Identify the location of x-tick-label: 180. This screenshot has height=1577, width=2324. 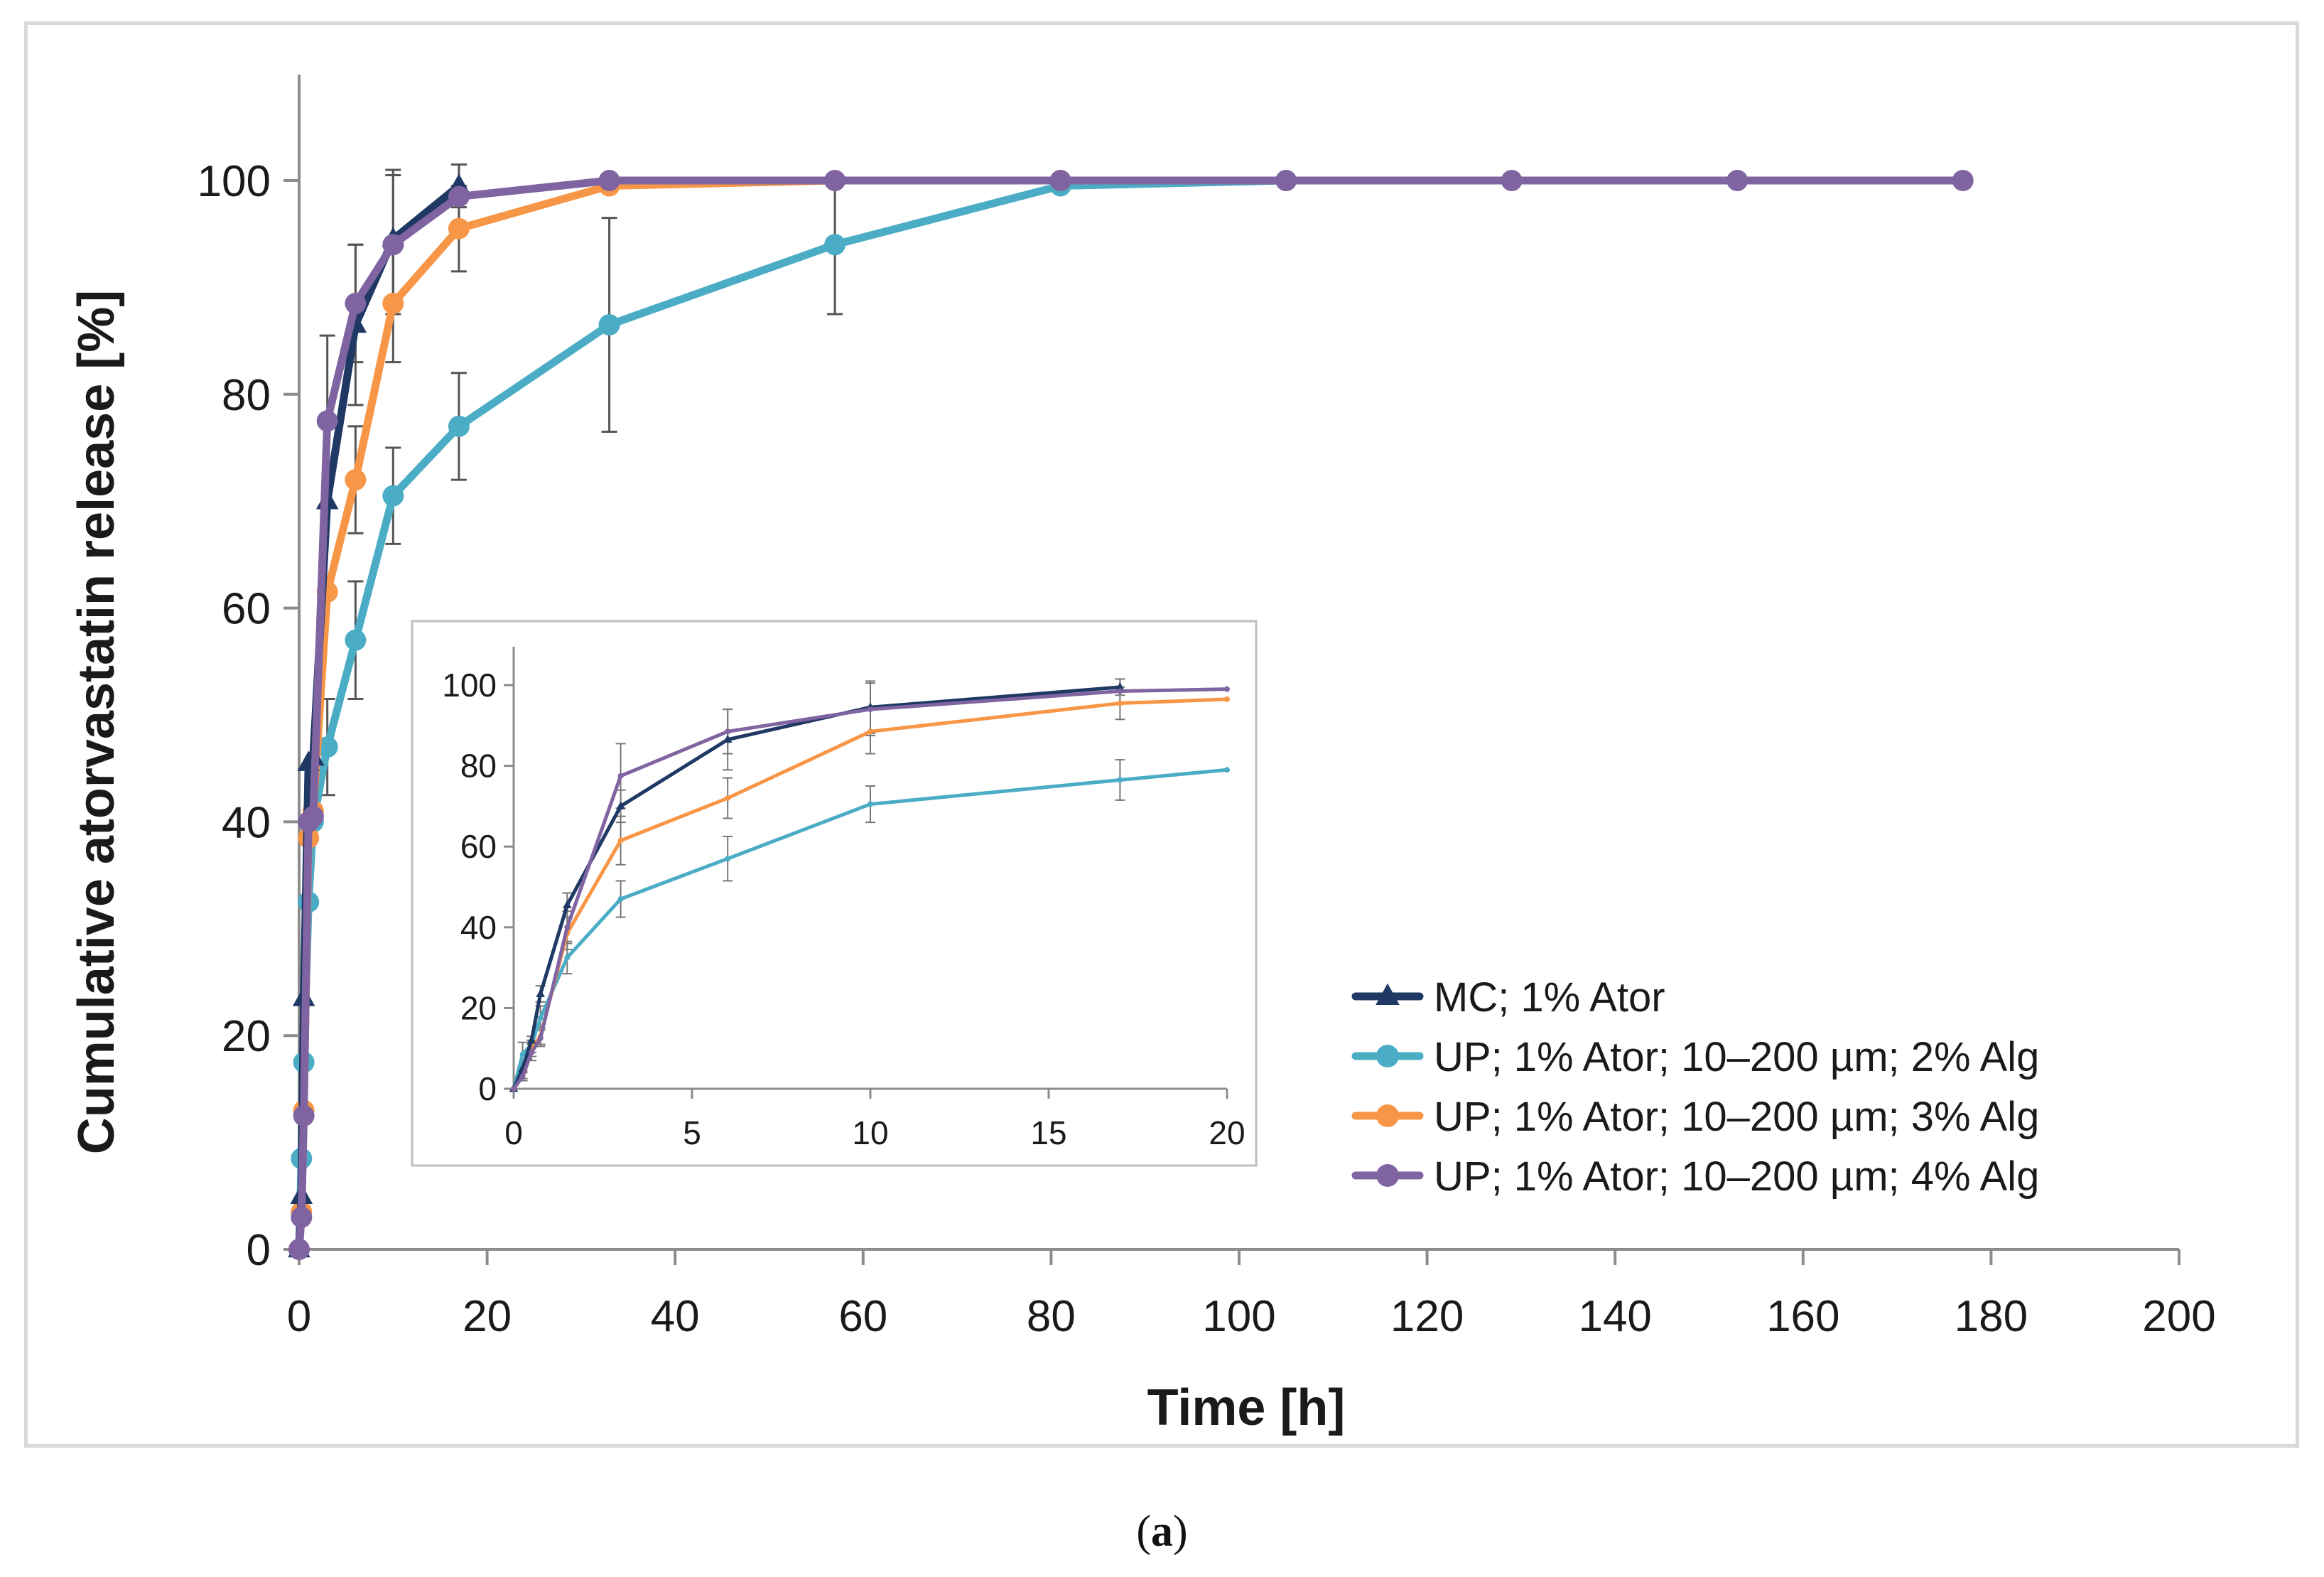
(1992, 1316).